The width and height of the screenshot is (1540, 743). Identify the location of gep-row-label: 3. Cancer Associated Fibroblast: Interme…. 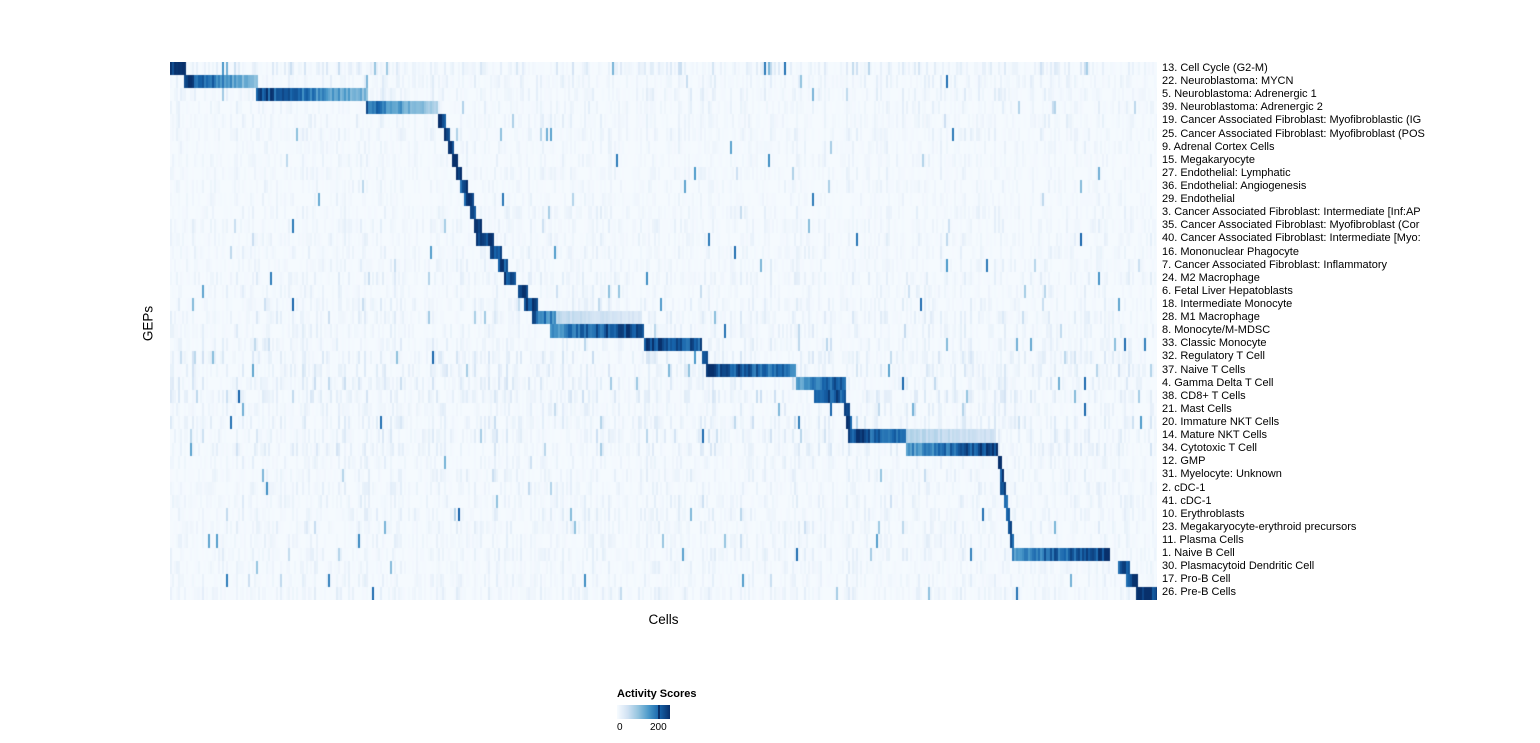
(1291, 212).